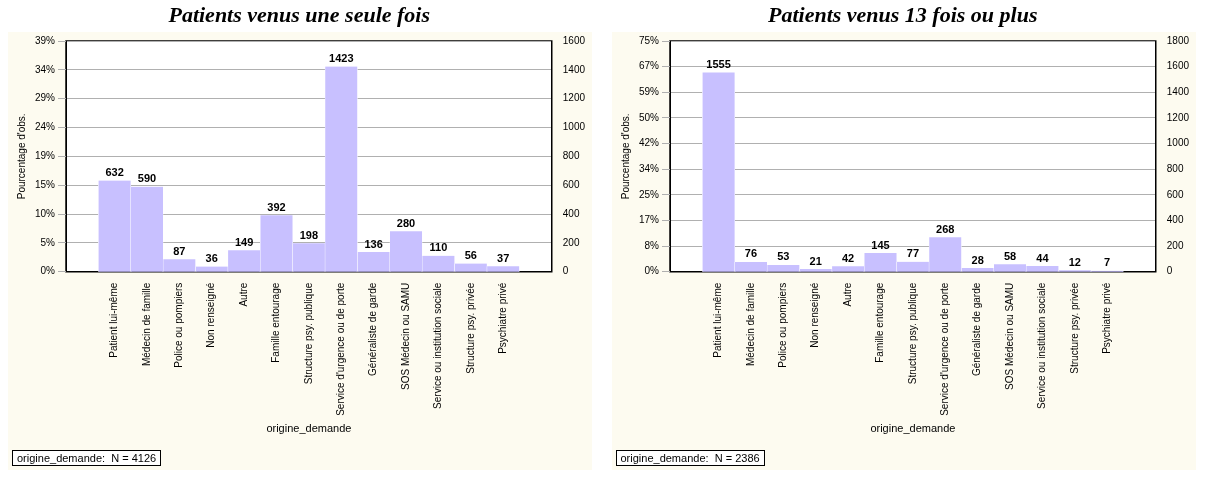 The image size is (1207, 477). What do you see at coordinates (503, 257) in the screenshot?
I see `data-label: 37` at bounding box center [503, 257].